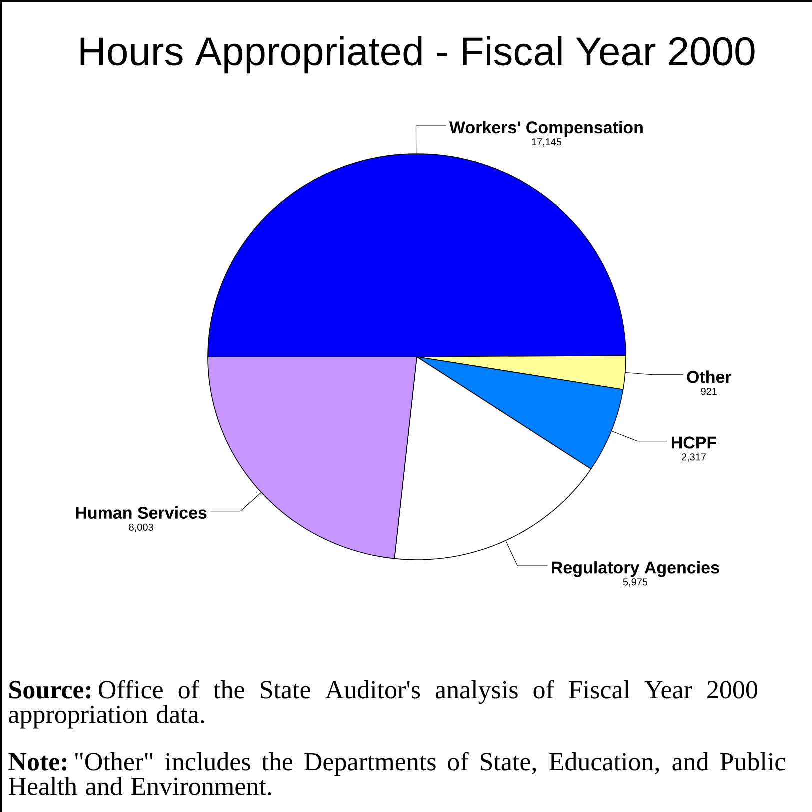 This screenshot has width=812, height=812. I want to click on data-label: 2,317, so click(694, 458).